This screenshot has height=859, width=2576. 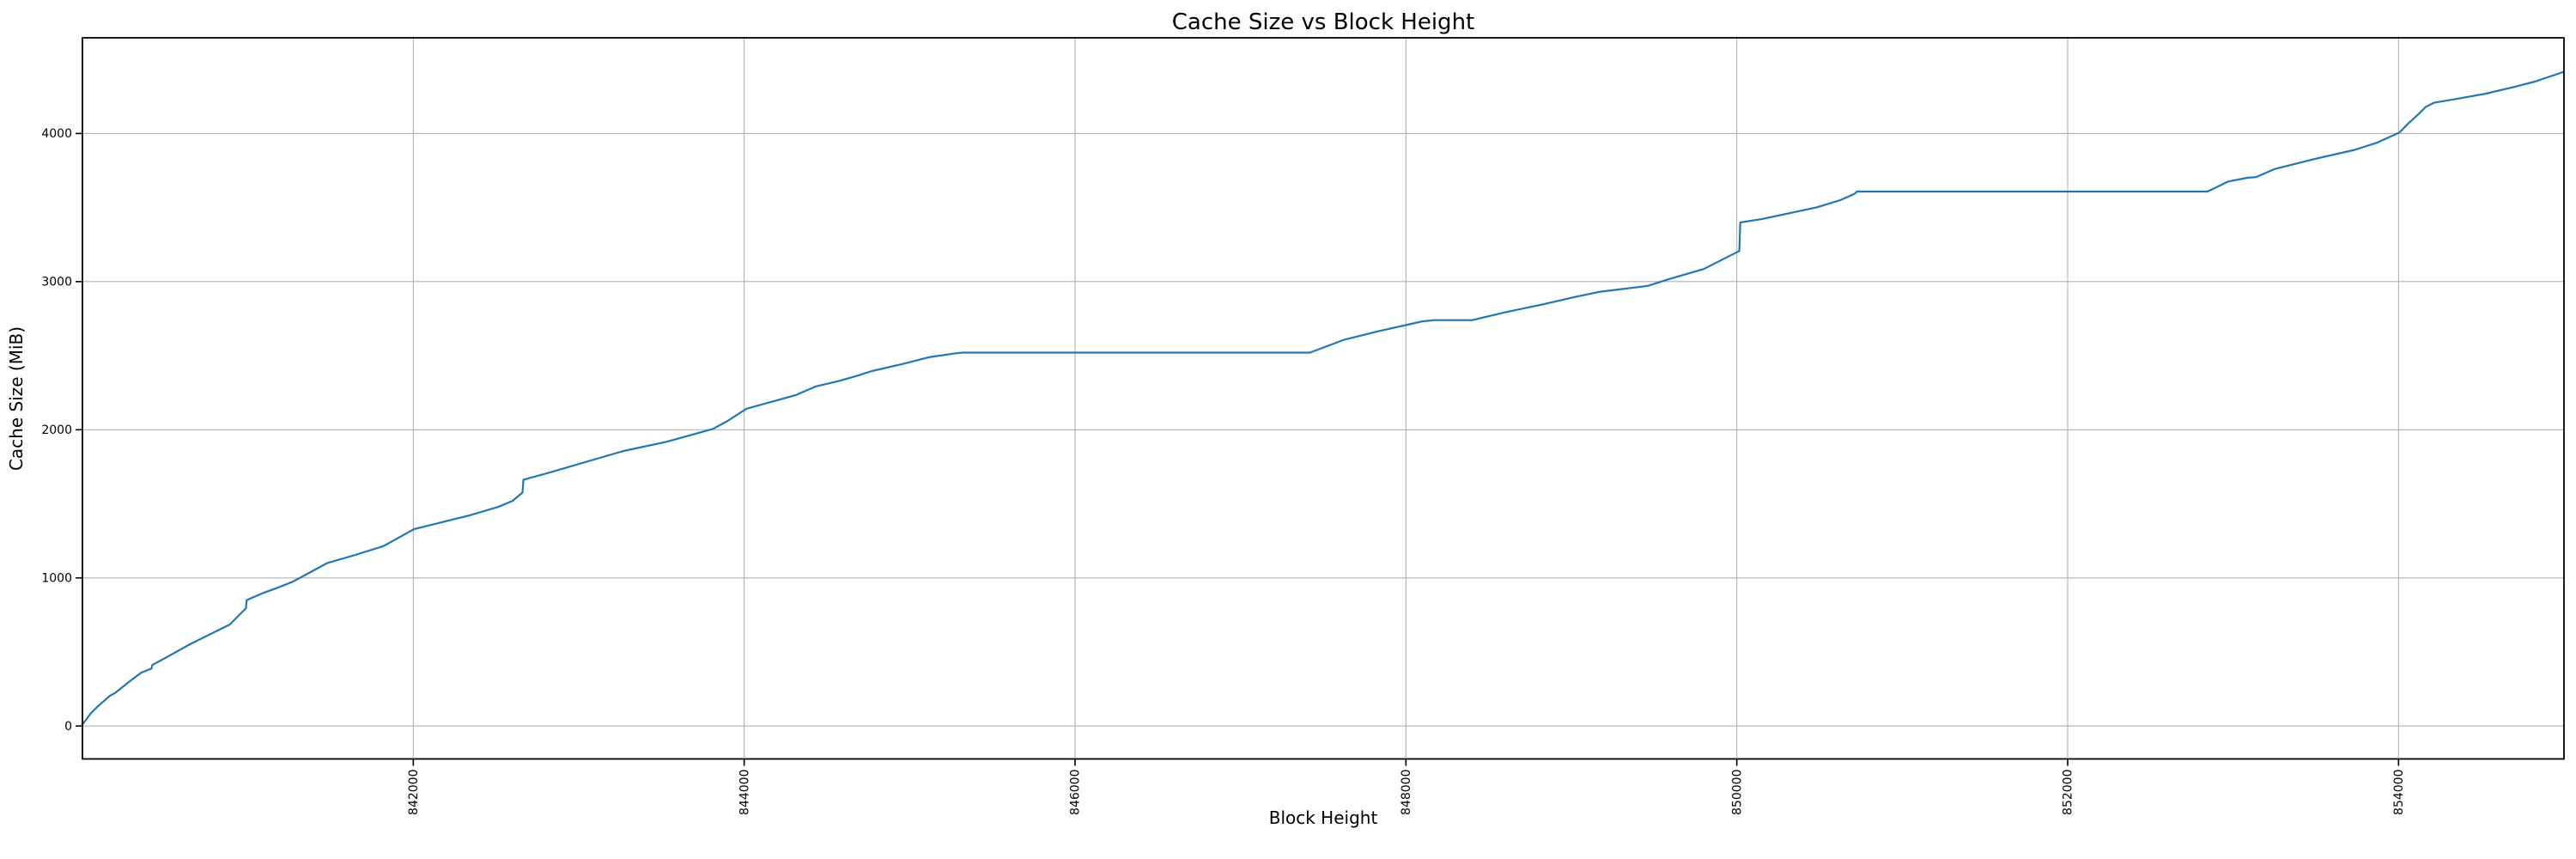 What do you see at coordinates (2068, 793) in the screenshot?
I see `x-tick-label: 852000` at bounding box center [2068, 793].